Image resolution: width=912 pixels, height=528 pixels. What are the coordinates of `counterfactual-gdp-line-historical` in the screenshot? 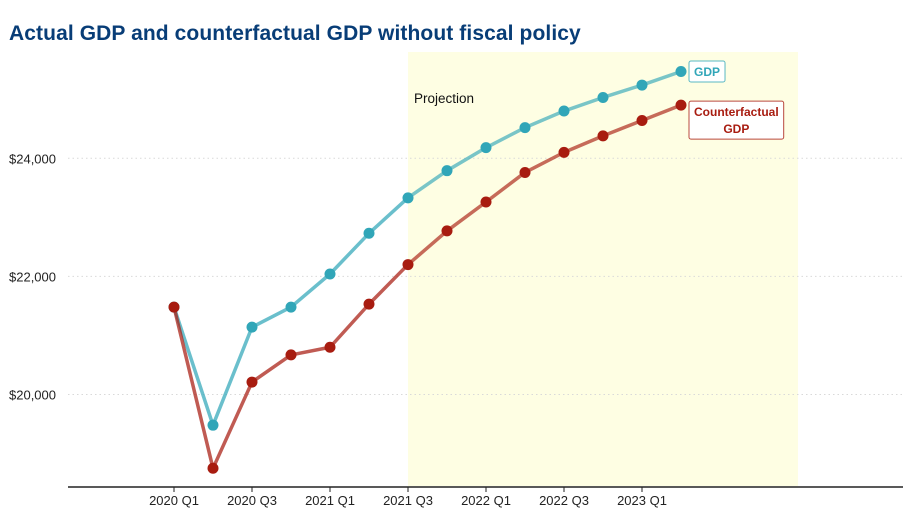 It's located at (291, 366).